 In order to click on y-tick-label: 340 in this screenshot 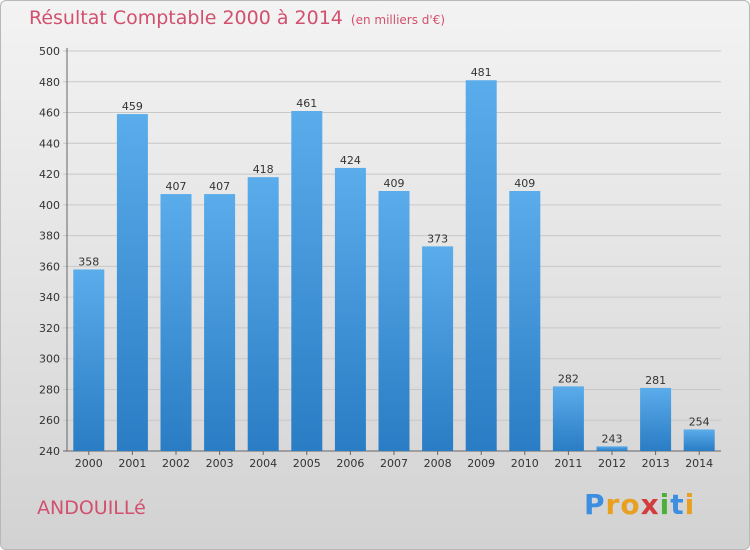, I will do `click(49, 297)`.